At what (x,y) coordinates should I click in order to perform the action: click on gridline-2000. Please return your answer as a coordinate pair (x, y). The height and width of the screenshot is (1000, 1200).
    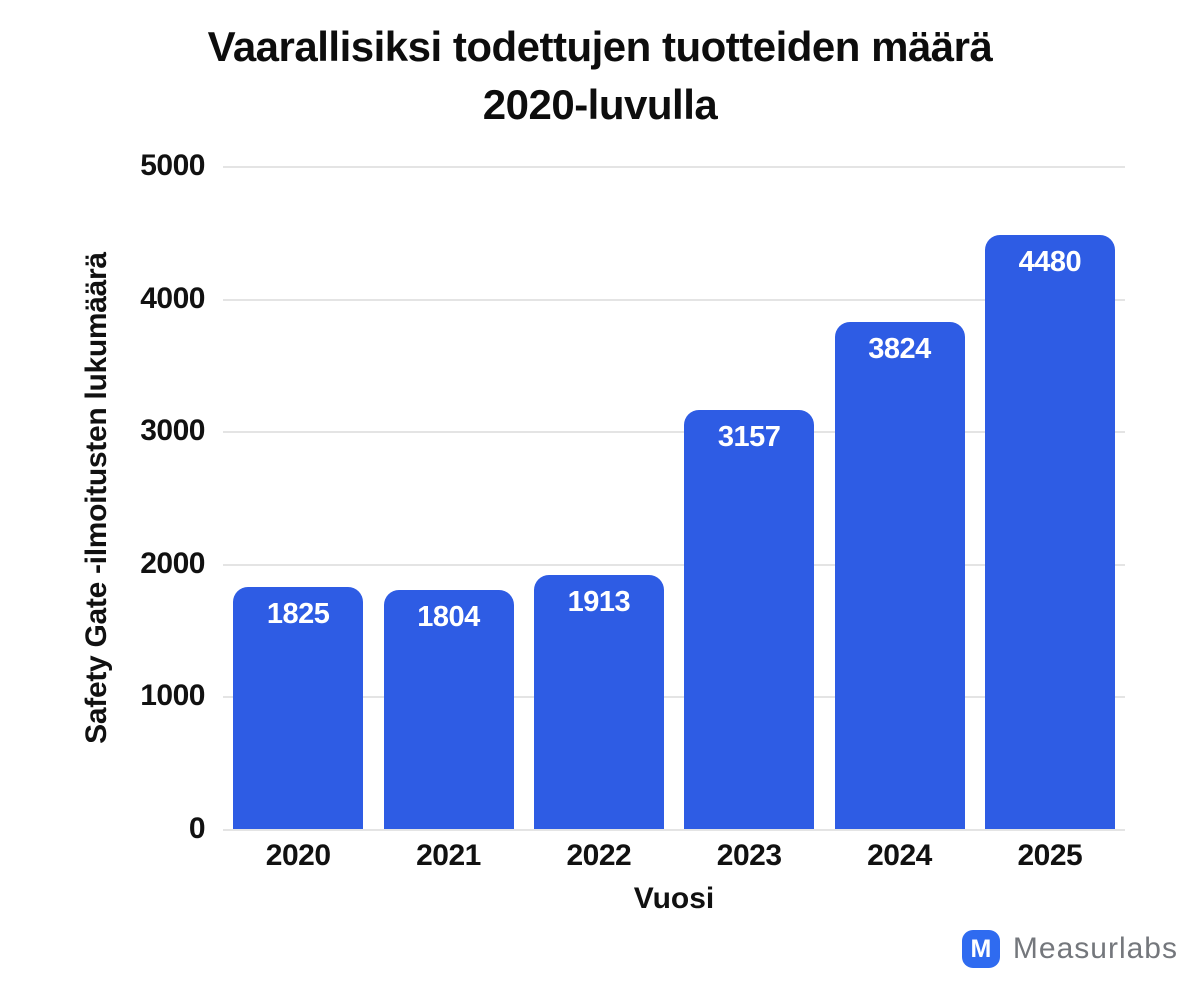
    Looking at the image, I should click on (674, 564).